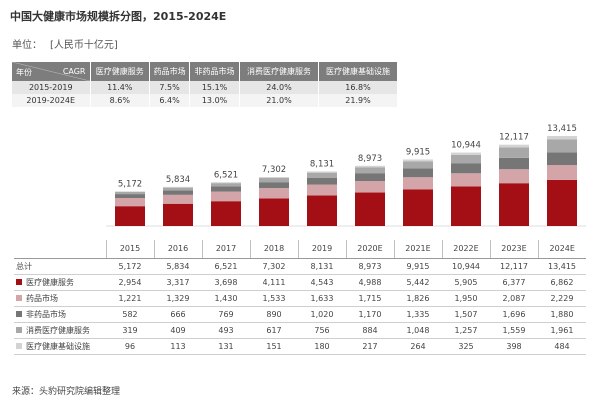 This screenshot has height=404, width=600. What do you see at coordinates (273, 249) in the screenshot?
I see `year-cell: 2018` at bounding box center [273, 249].